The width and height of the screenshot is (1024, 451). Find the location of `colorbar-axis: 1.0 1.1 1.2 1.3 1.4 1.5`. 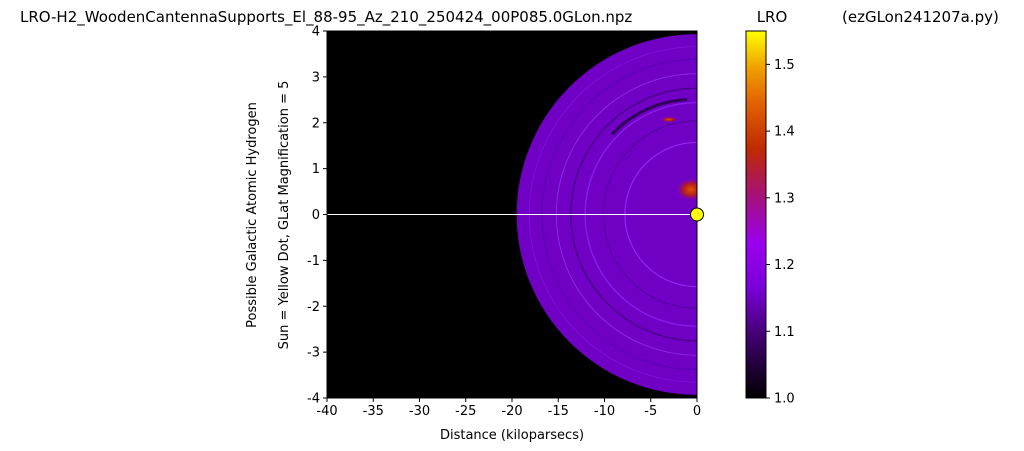

colorbar-axis: 1.0 1.1 1.2 1.3 1.4 1.5 is located at coordinates (780, 232).